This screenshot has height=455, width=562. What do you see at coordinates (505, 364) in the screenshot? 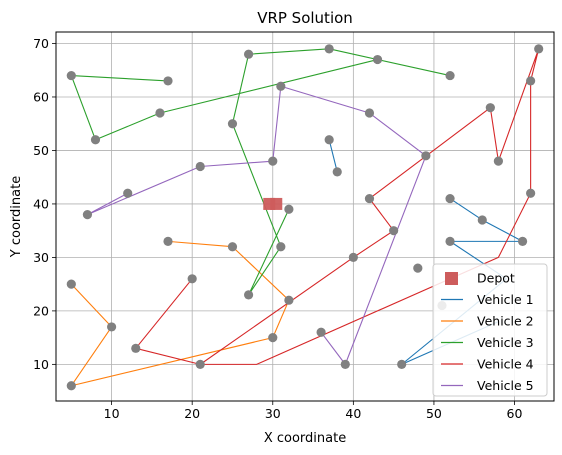
I see `legend-entry: Vehicle 4` at bounding box center [505, 364].